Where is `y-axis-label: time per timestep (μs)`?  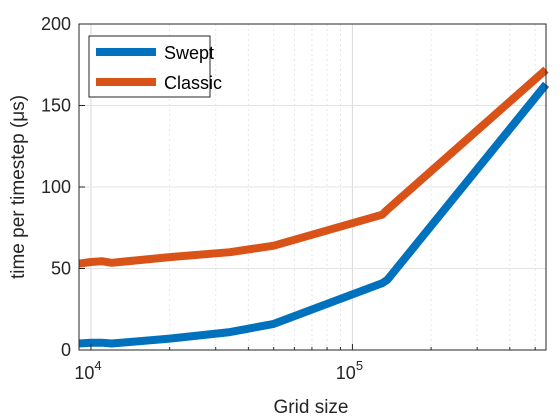
y-axis-label: time per timestep (μs) is located at coordinates (18, 187).